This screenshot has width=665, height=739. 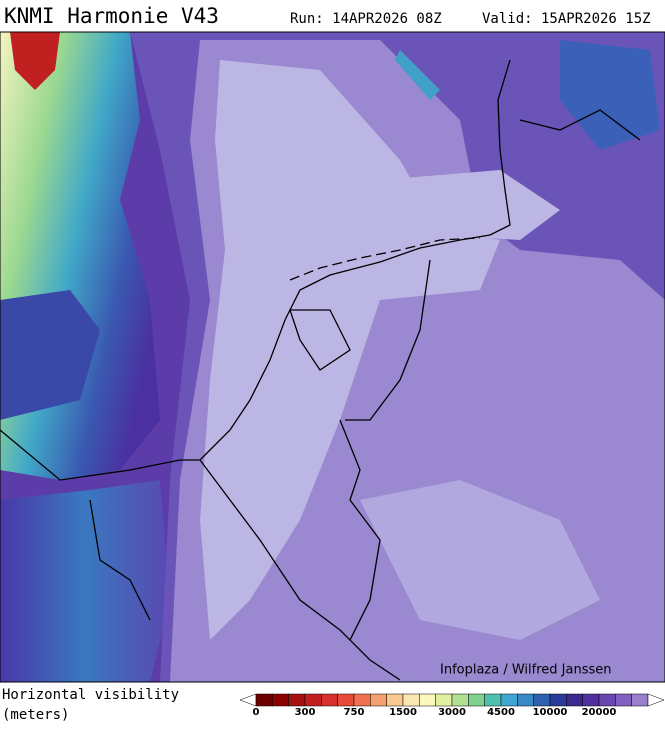 What do you see at coordinates (526, 670) in the screenshot?
I see `credit: Infoplaza / Wilfred Janssen` at bounding box center [526, 670].